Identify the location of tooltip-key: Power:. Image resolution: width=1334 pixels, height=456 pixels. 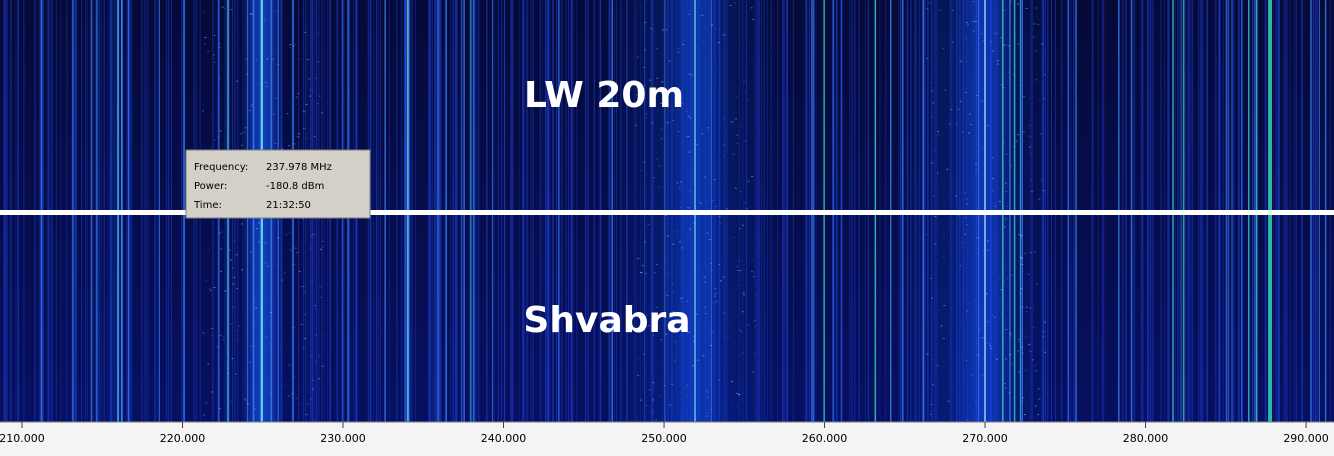
(210, 186).